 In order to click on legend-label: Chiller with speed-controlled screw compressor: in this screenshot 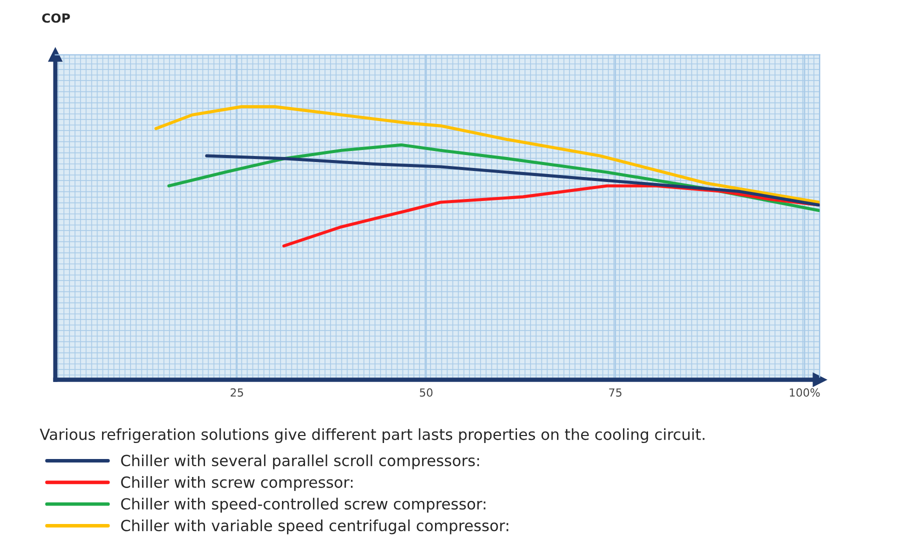, I will do `click(303, 505)`.